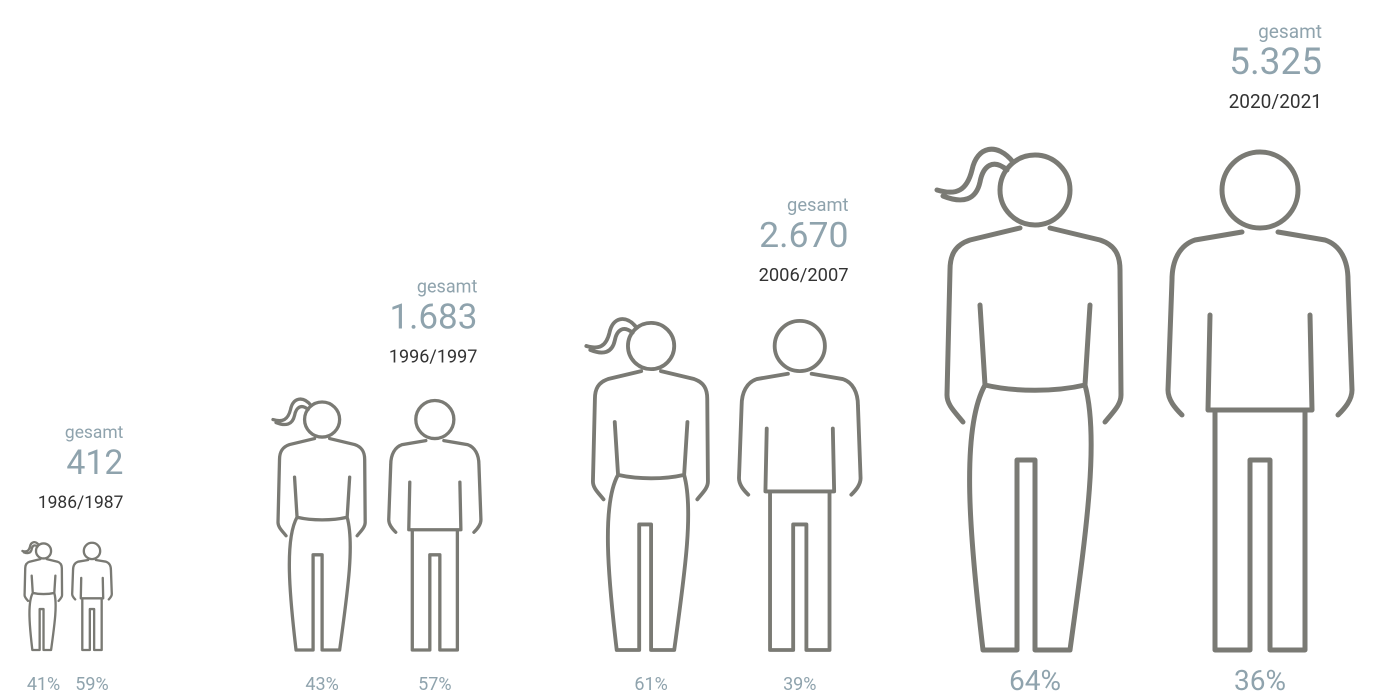 The image size is (1376, 697). I want to click on total-value: 1.683, so click(434, 316).